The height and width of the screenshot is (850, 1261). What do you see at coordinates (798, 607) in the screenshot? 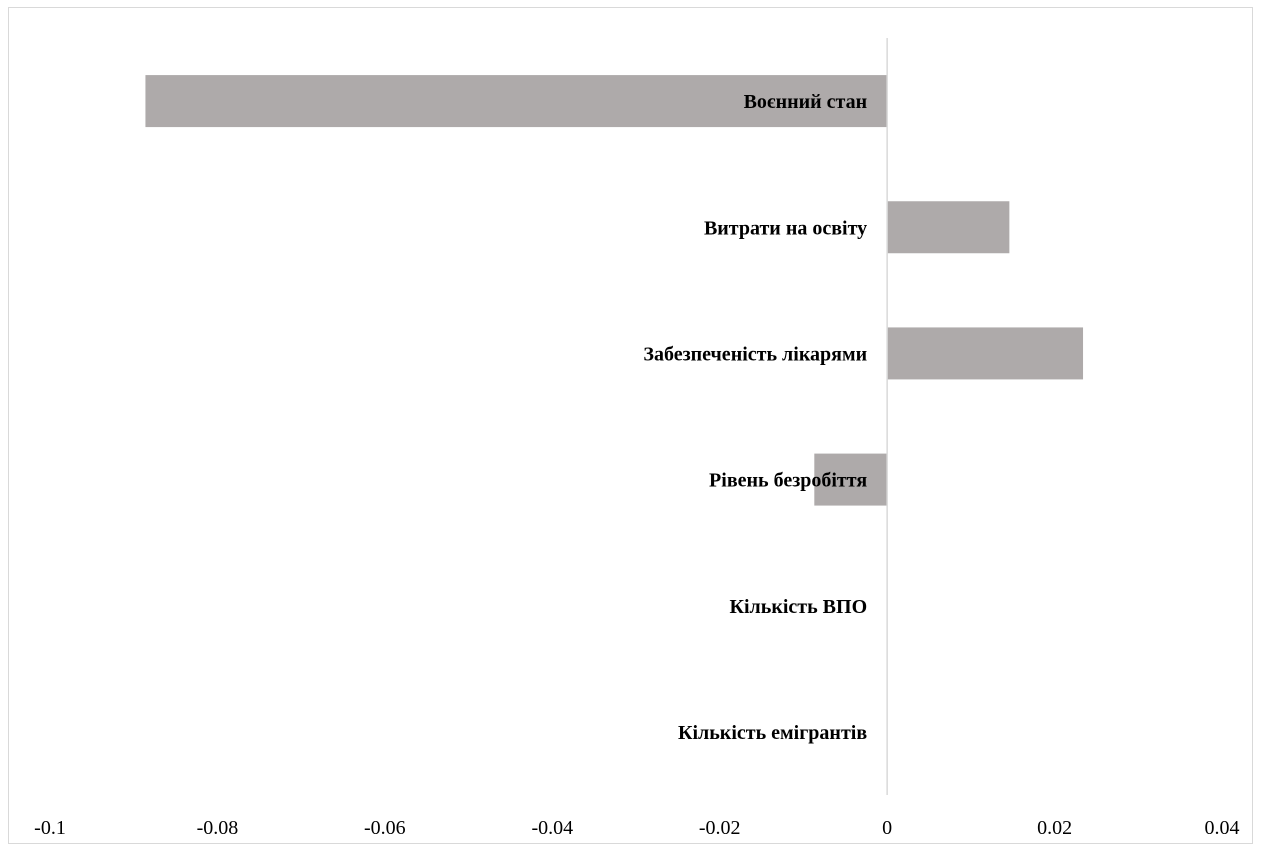
I see `category-label-5: Кількість ВПО` at bounding box center [798, 607].